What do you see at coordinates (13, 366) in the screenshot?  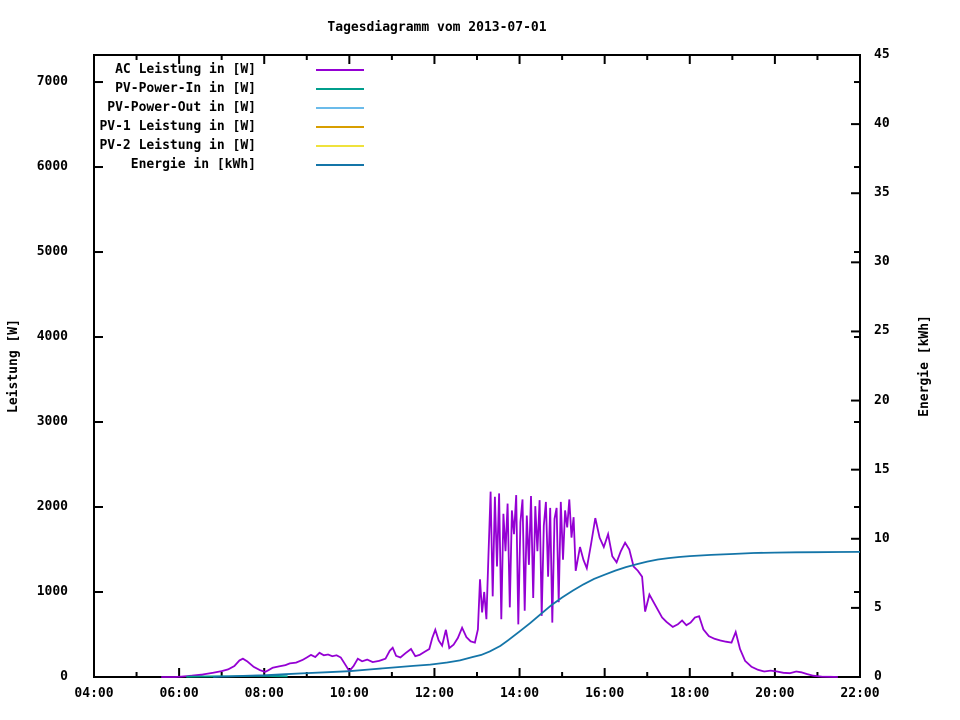 I see `y-left-axis-title: Leistung [W]` at bounding box center [13, 366].